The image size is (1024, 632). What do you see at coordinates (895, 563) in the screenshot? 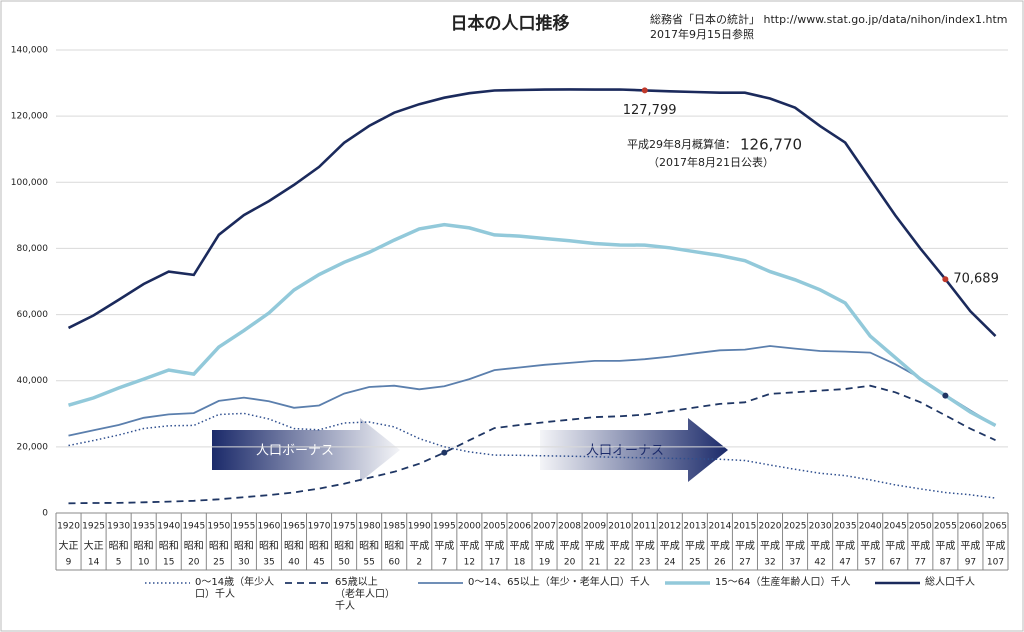
I see `era-year-label: 67` at bounding box center [895, 563].